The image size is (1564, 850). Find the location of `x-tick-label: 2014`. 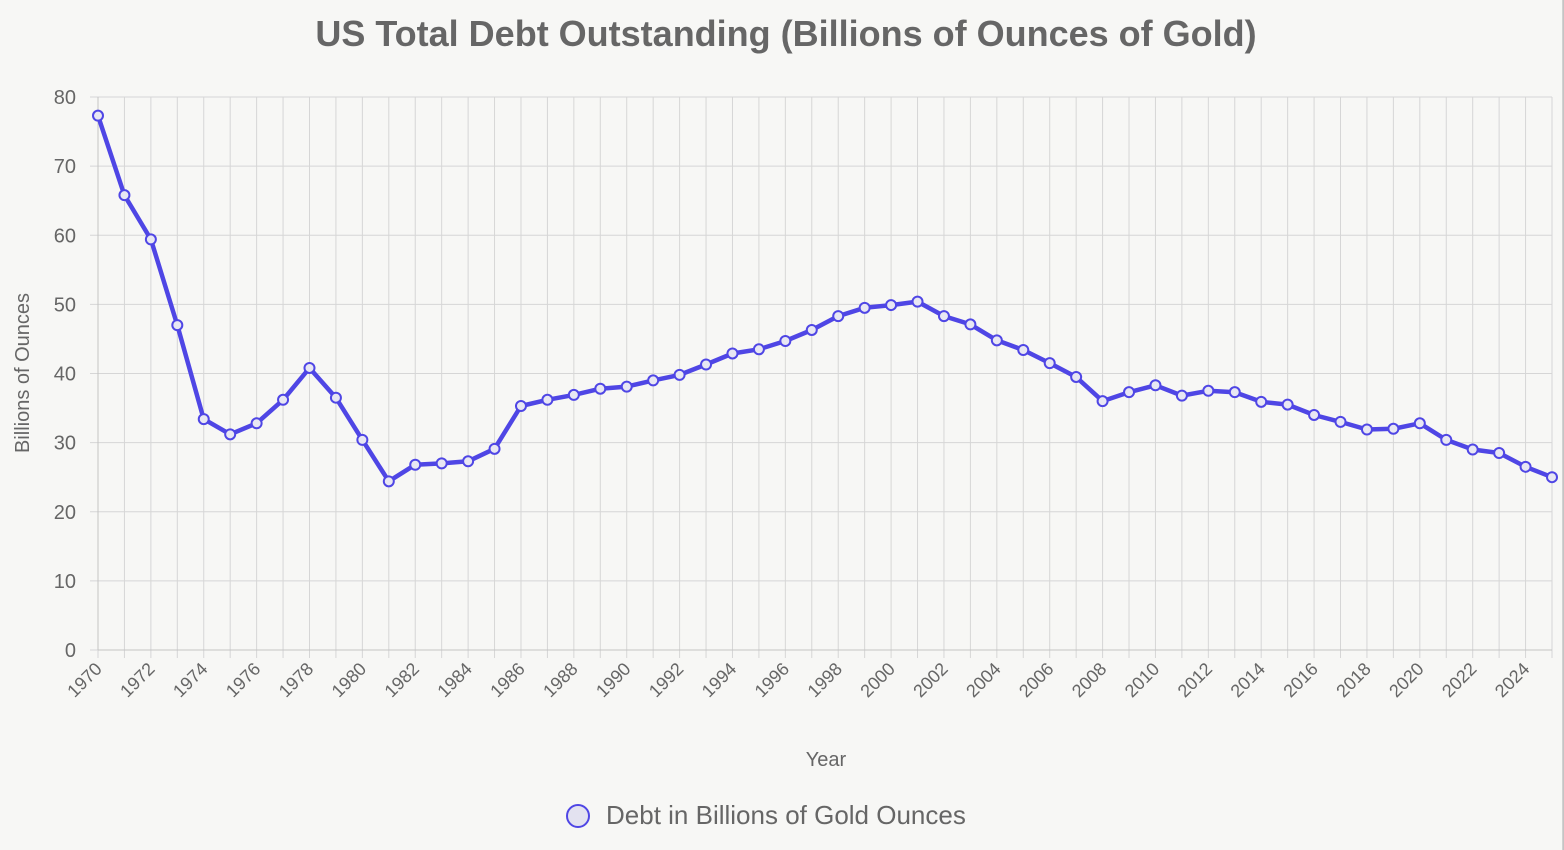

x-tick-label: 2014 is located at coordinates (1248, 680).